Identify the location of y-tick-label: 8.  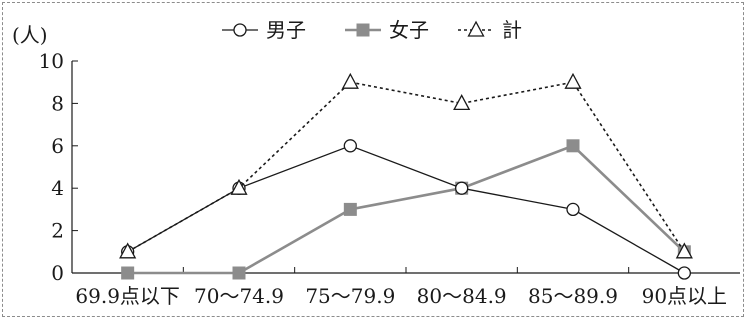
(57, 103).